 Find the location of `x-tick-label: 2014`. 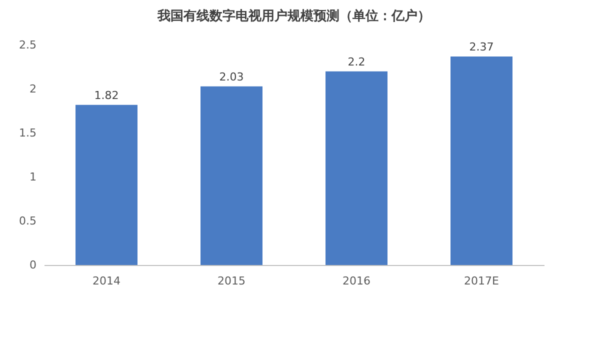

x-tick-label: 2014 is located at coordinates (106, 281).